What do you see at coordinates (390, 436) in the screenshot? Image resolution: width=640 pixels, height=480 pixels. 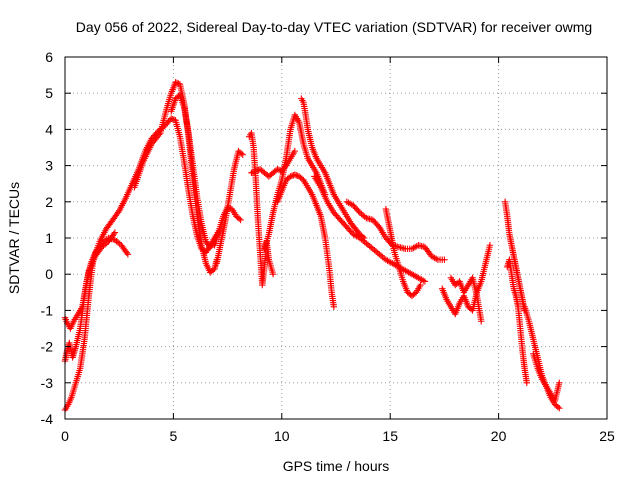 I see `x-tick-label: 15` at bounding box center [390, 436].